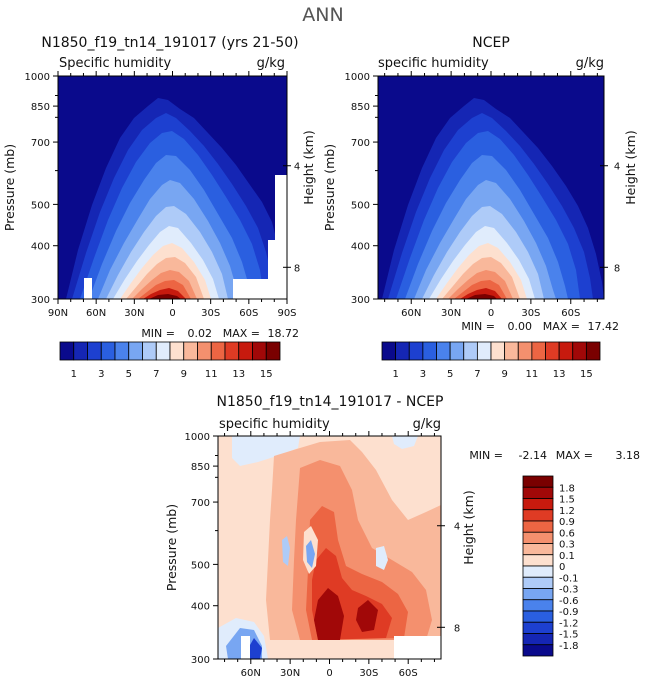 This screenshot has width=647, height=684. I want to click on panel-1-ylabel: Pressure (mb), so click(329, 187).